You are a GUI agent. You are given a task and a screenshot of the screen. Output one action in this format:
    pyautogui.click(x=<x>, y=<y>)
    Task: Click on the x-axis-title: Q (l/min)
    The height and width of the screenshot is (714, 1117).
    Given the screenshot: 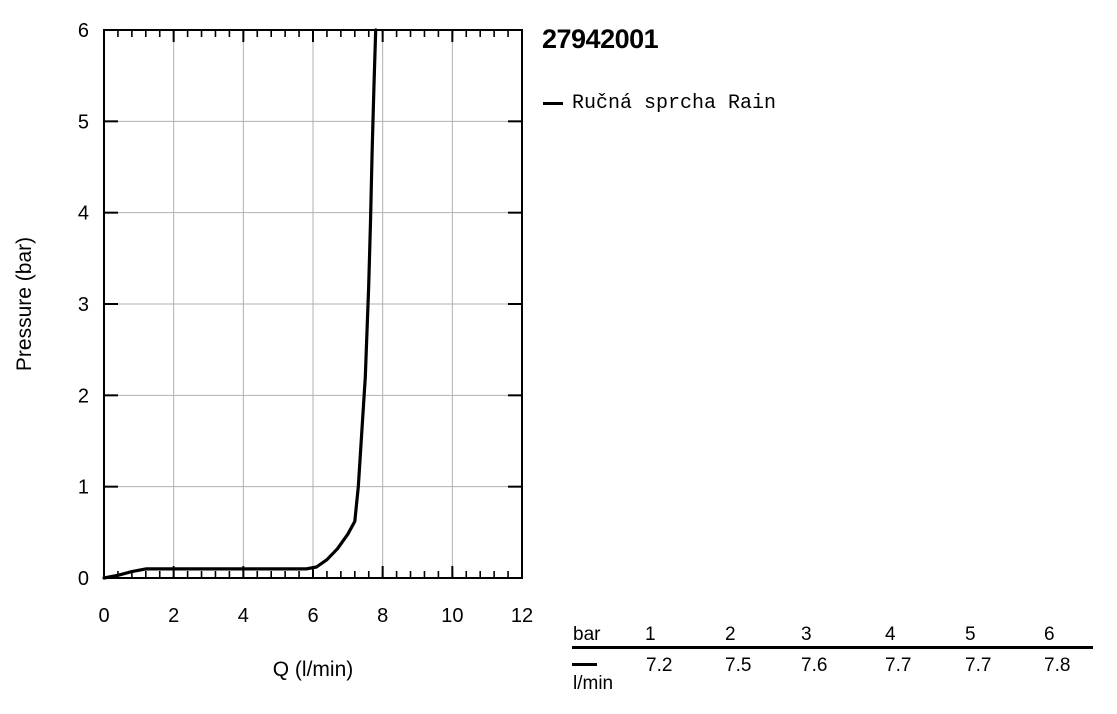 What is the action you would take?
    pyautogui.click(x=313, y=669)
    